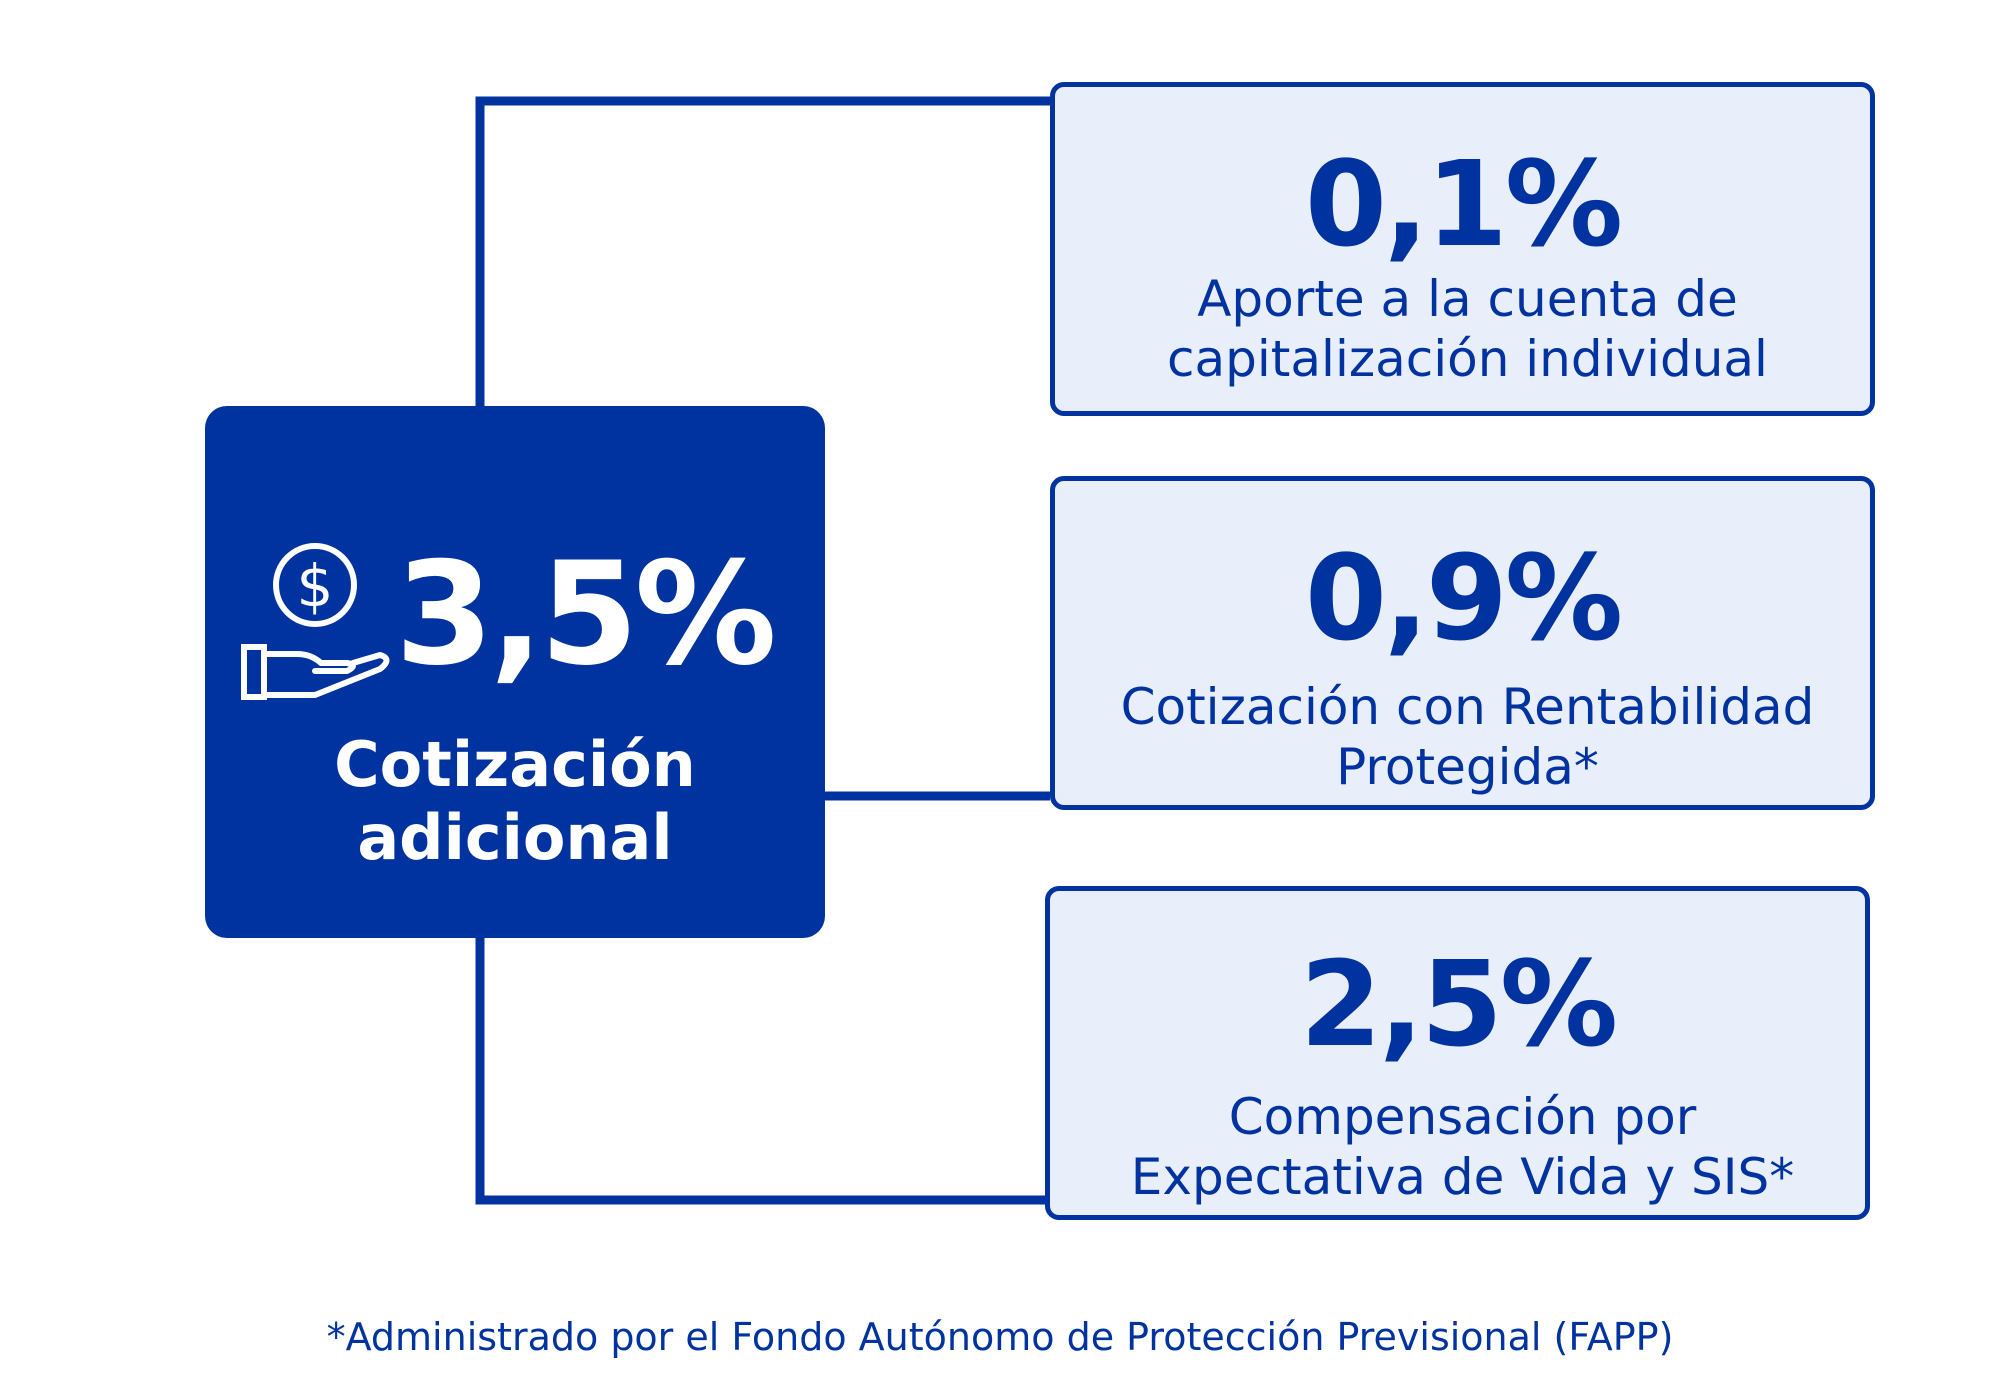  What do you see at coordinates (1463, 598) in the screenshot?
I see `item-percentage: 0,9%` at bounding box center [1463, 598].